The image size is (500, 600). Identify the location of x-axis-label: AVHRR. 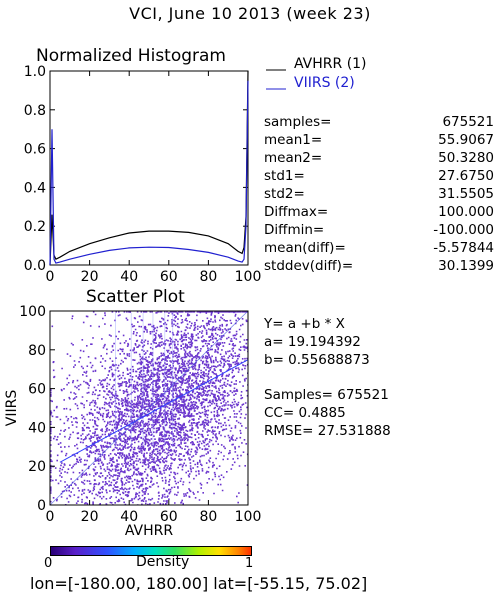
(149, 531).